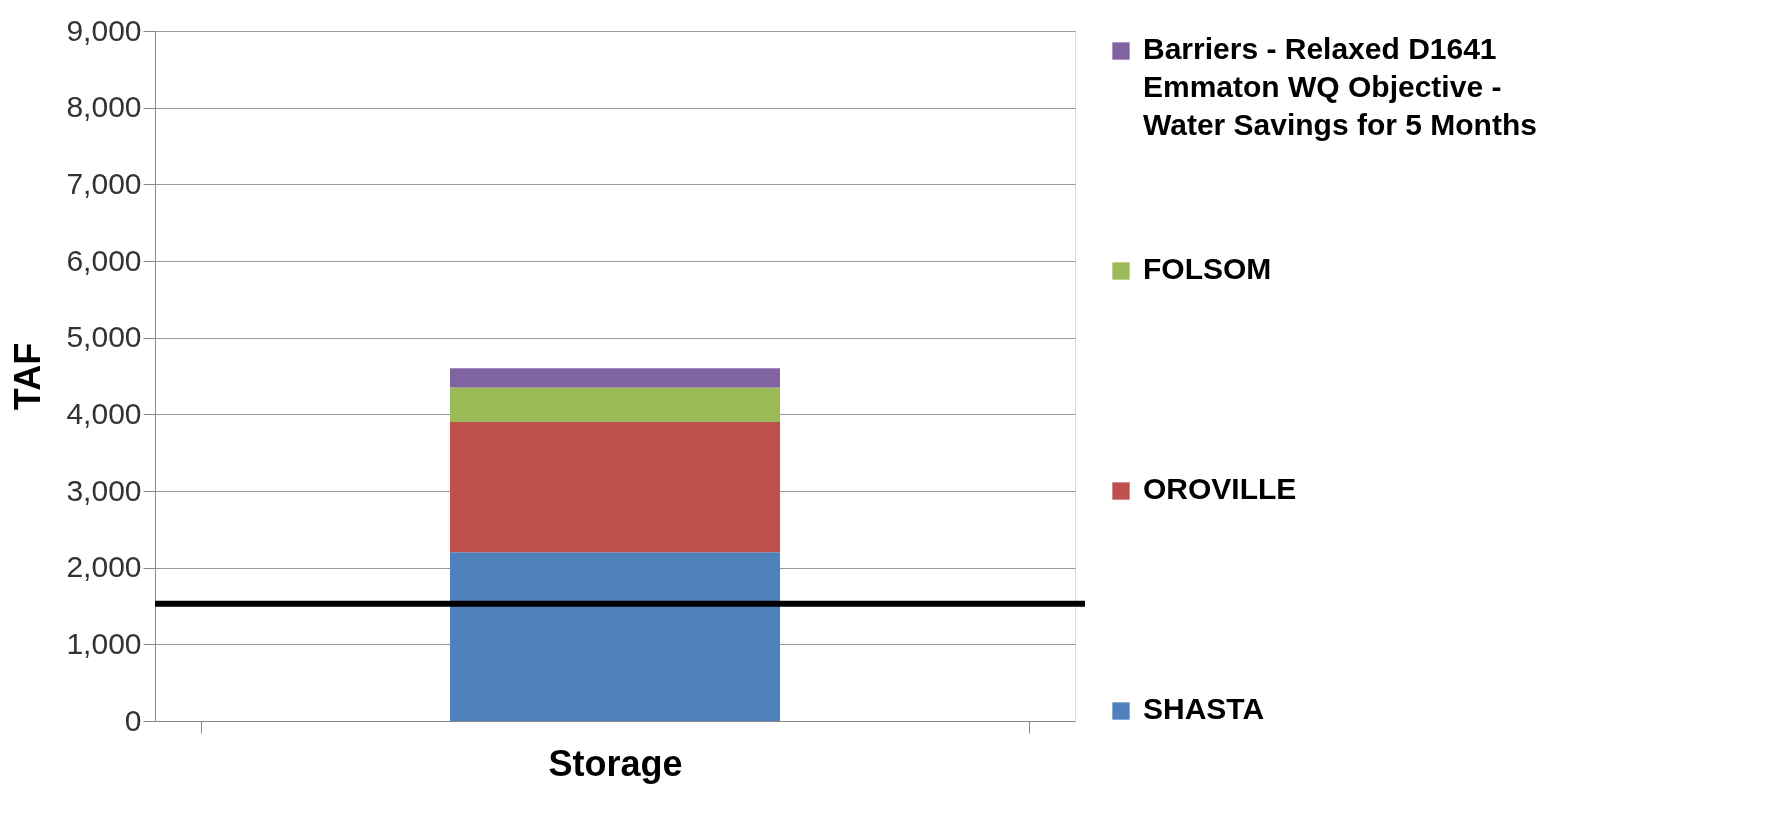 Image resolution: width=1773 pixels, height=825 pixels. Describe the element at coordinates (133, 720) in the screenshot. I see `y-tick-label: 0` at that location.